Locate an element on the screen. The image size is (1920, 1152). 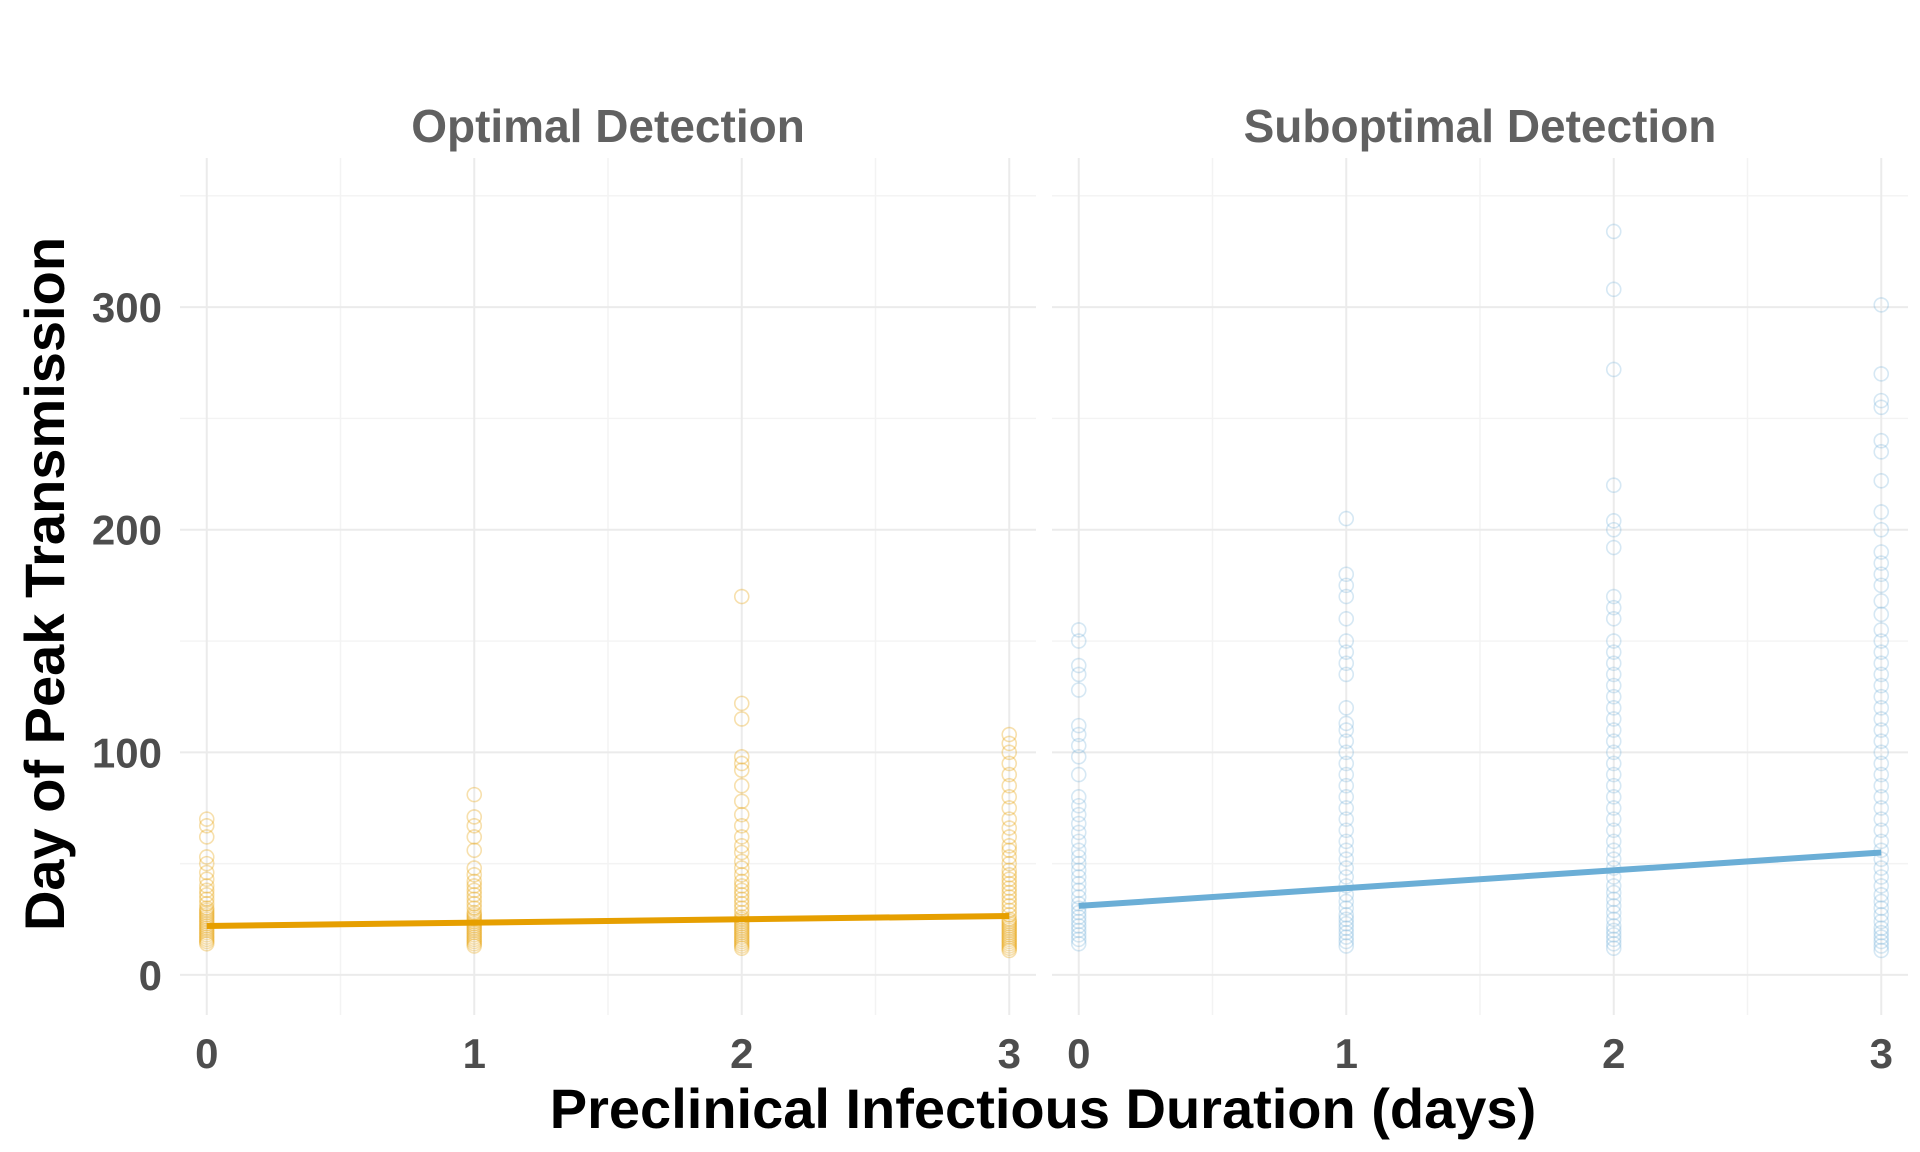
facet-title: Suboptimal Detection is located at coordinates (1480, 126).